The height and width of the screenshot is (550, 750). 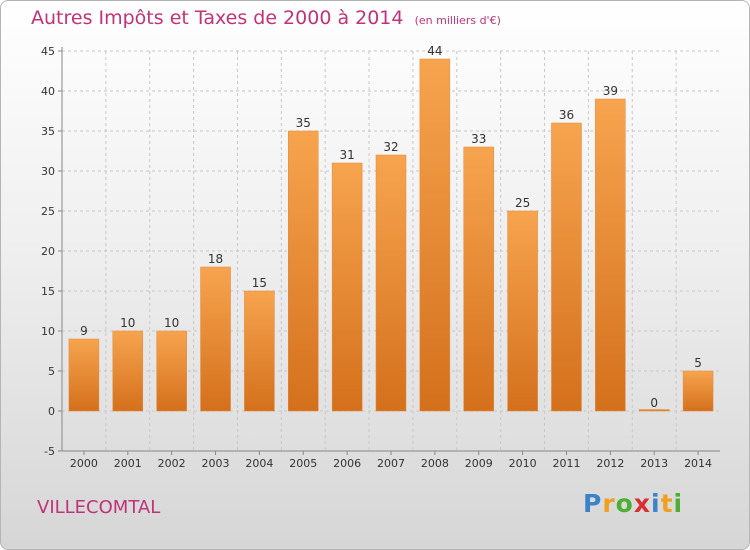 What do you see at coordinates (128, 371) in the screenshot?
I see `bar-2001` at bounding box center [128, 371].